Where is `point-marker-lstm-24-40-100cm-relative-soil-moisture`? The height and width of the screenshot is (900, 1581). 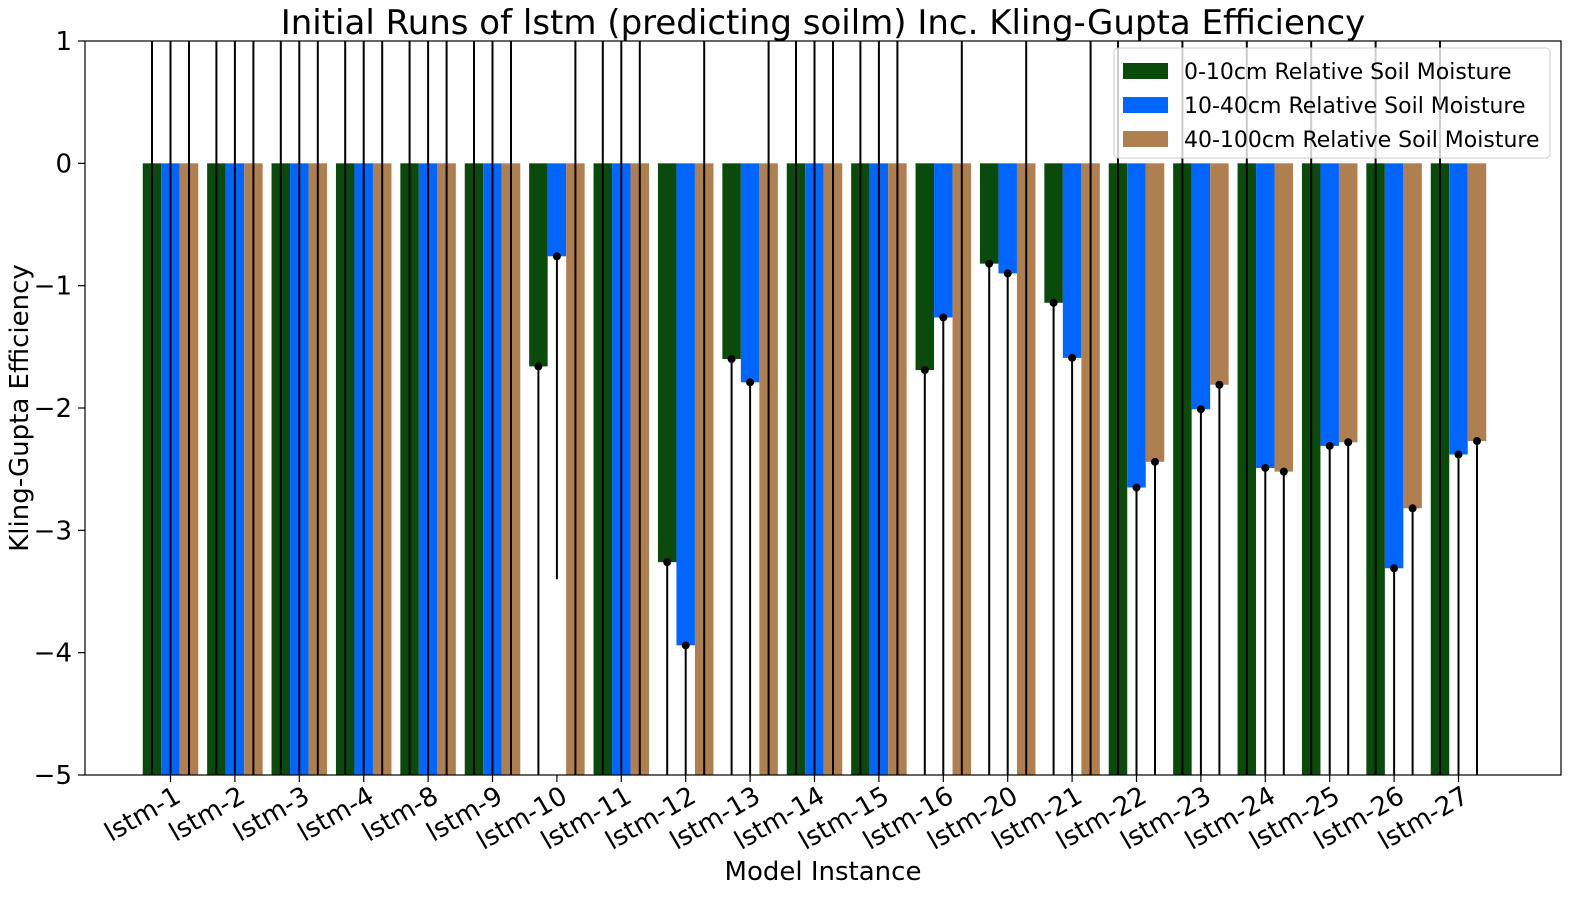
point-marker-lstm-24-40-100cm-relative-soil-moisture is located at coordinates (1283, 471).